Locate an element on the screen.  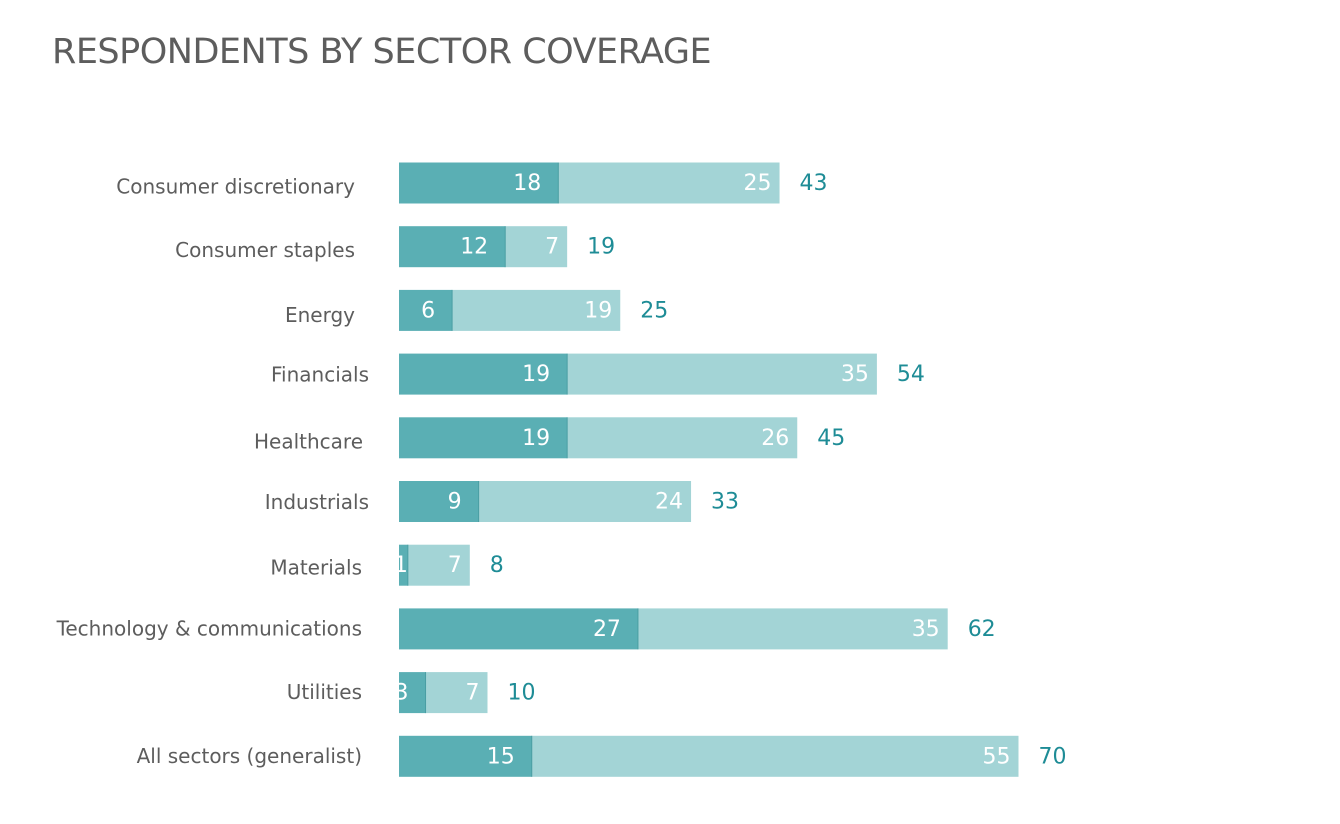
total-value-label: 8 is located at coordinates (497, 565).